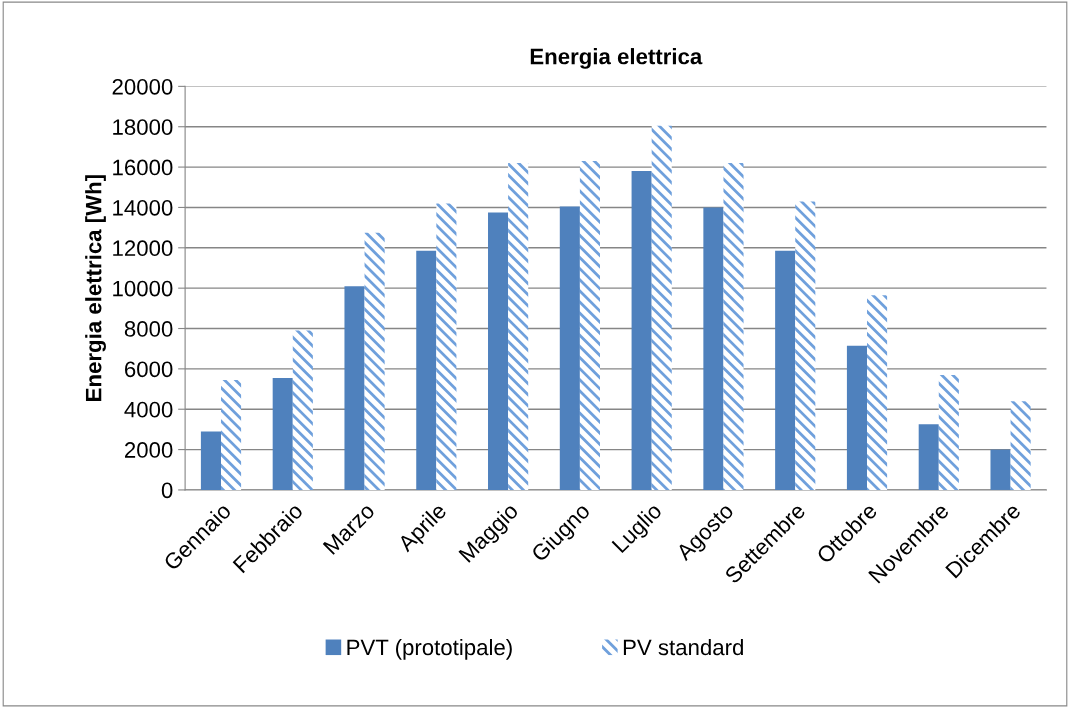 This screenshot has height=708, width=1070. What do you see at coordinates (143, 288) in the screenshot?
I see `y-tick-label: 10000` at bounding box center [143, 288].